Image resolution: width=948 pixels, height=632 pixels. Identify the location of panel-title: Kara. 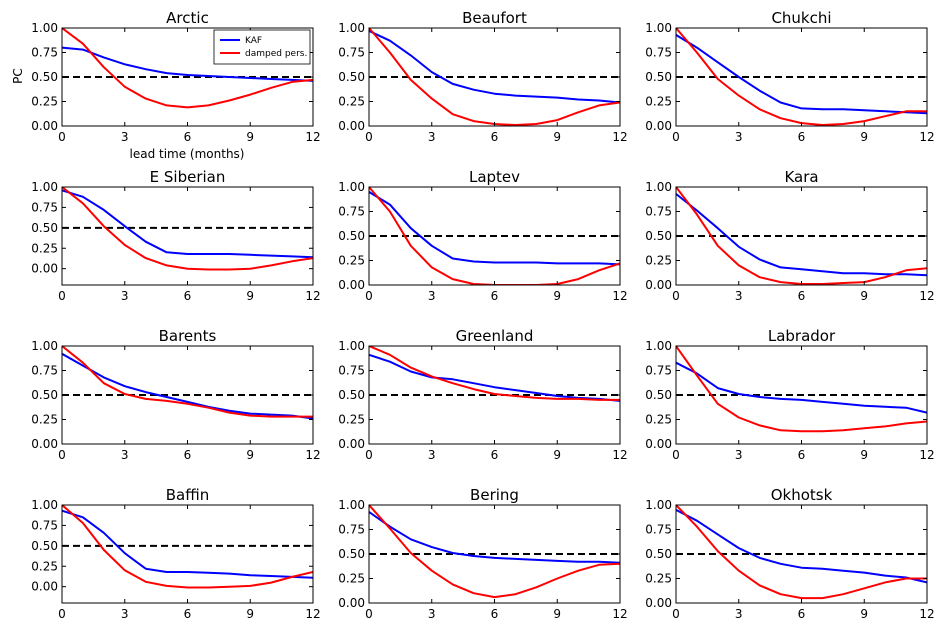
(801, 177).